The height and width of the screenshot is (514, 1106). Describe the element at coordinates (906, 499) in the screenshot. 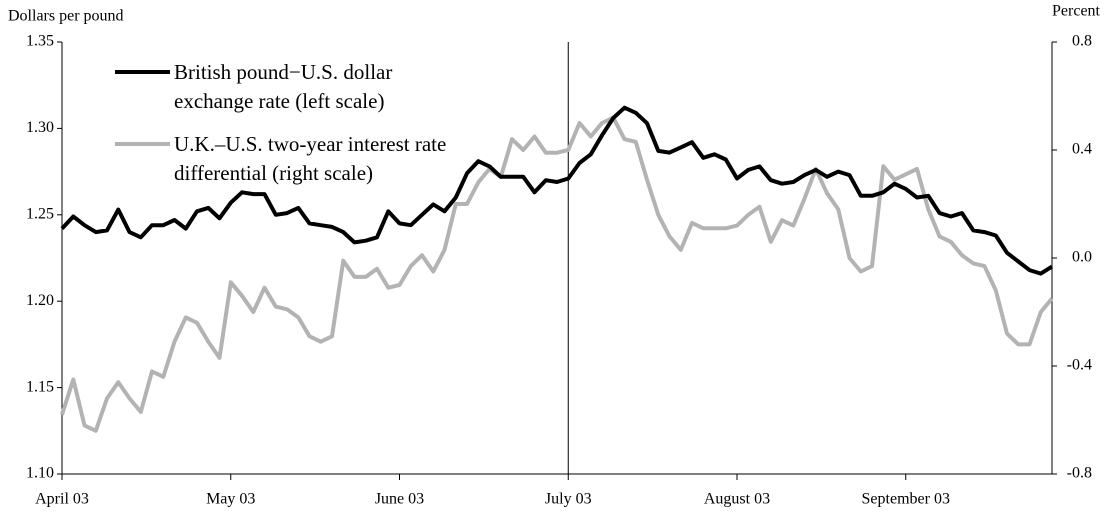

I see `x-tick-label: September 03` at that location.